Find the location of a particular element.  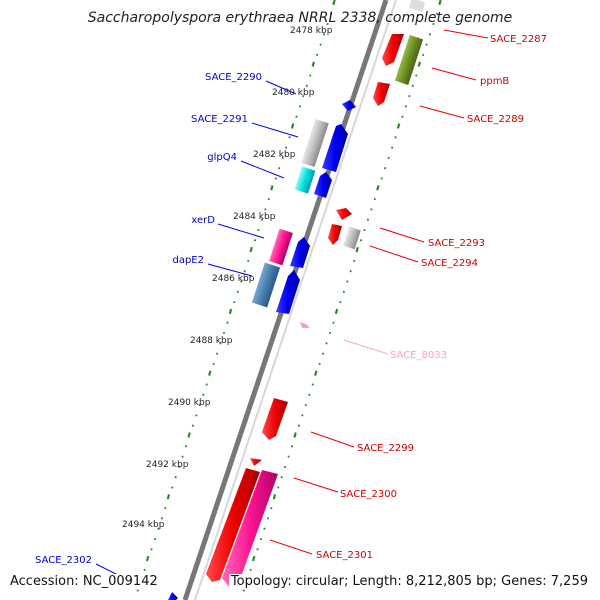

gene-sace-2291-gray is located at coordinates (315, 143).